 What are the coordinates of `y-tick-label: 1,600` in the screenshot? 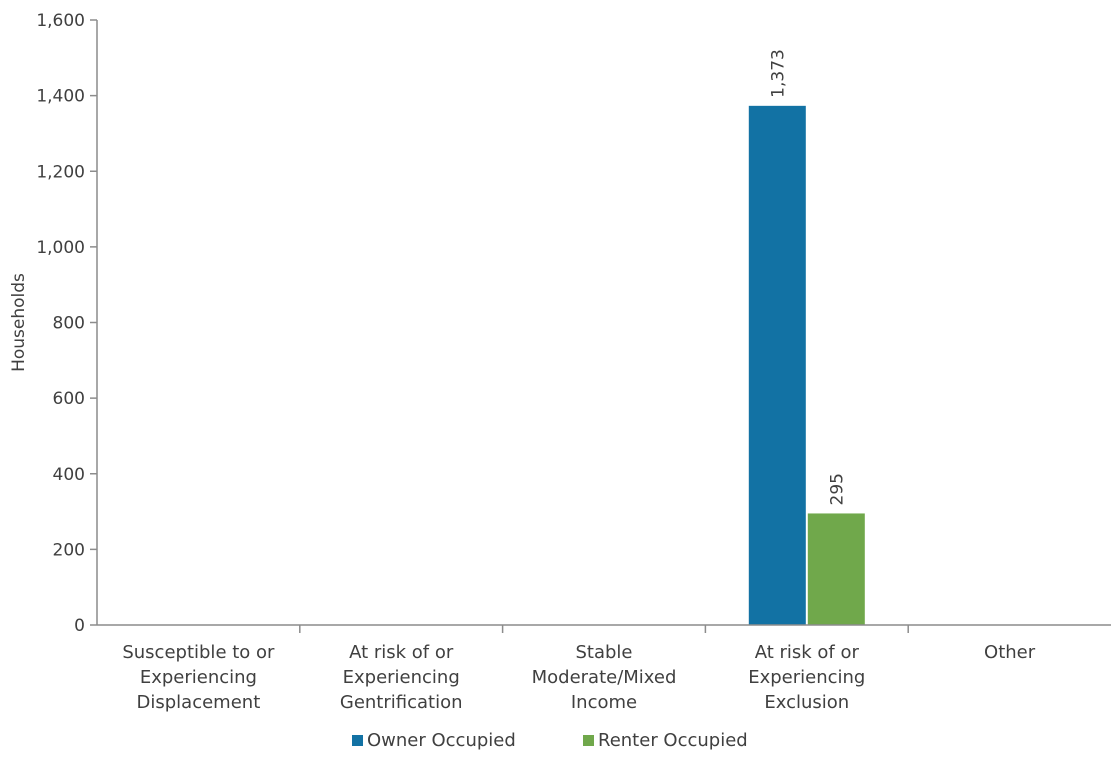 It's located at (60, 21).